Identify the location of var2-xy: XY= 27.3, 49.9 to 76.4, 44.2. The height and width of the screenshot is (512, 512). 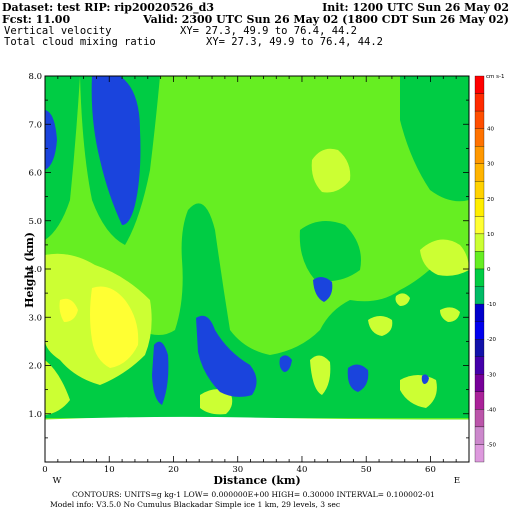
(294, 42).